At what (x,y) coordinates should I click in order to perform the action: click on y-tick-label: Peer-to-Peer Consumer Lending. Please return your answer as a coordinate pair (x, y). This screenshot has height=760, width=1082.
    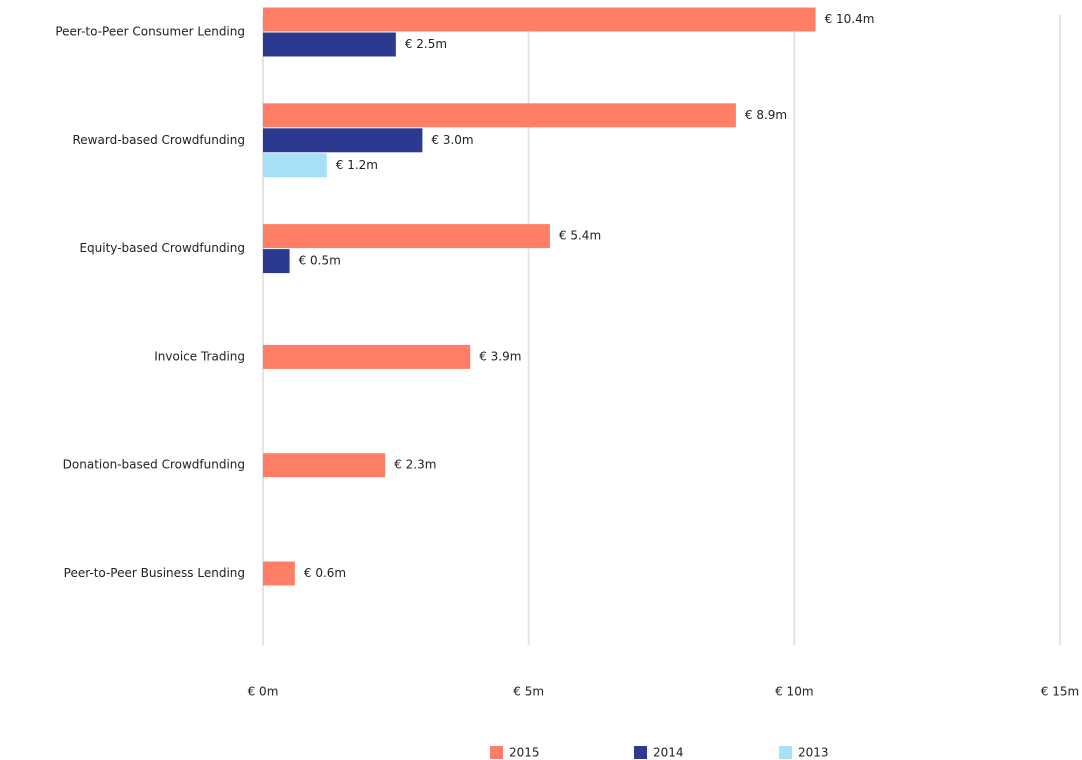
    Looking at the image, I should click on (150, 32).